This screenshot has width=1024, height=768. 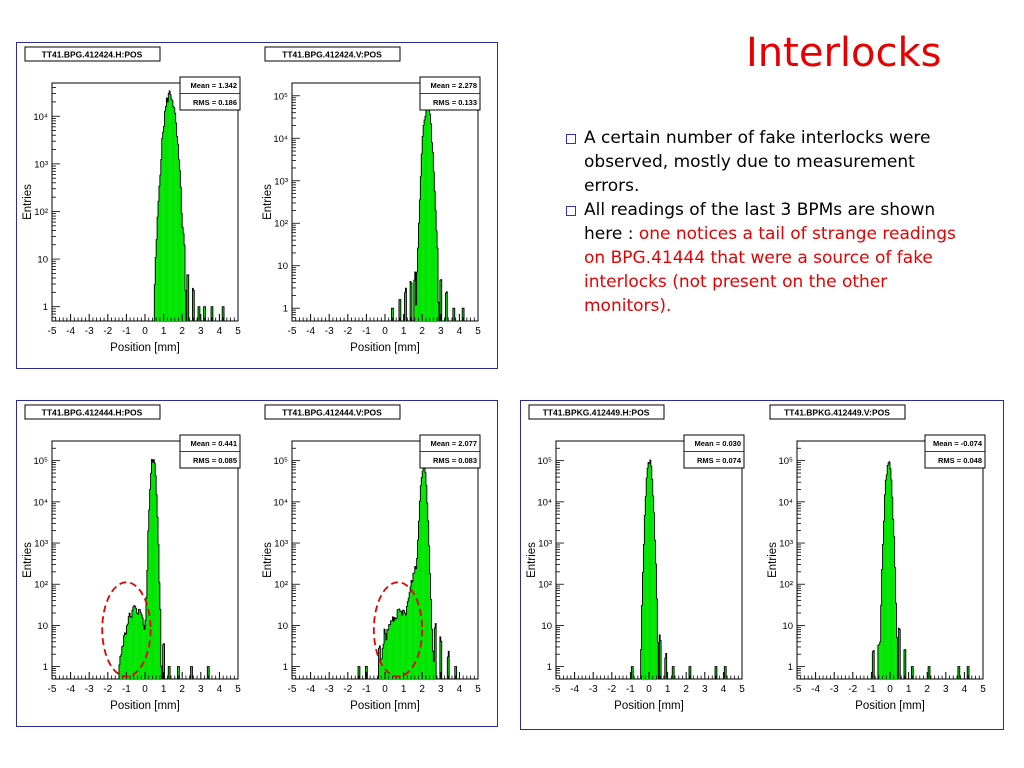 What do you see at coordinates (126, 629) in the screenshot?
I see `highlight-ellipse` at bounding box center [126, 629].